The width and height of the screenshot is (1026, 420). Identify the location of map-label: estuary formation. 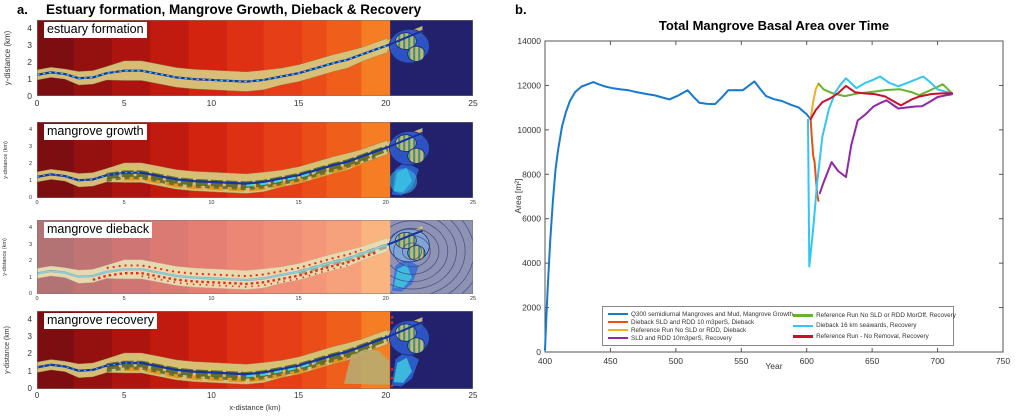
(95, 30).